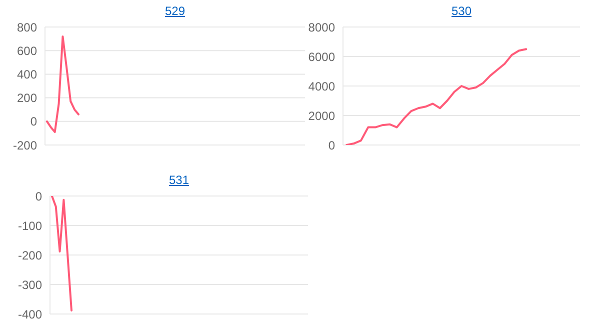 This screenshot has height=332, width=611. Describe the element at coordinates (179, 180) in the screenshot. I see `chart-title: 531` at that location.